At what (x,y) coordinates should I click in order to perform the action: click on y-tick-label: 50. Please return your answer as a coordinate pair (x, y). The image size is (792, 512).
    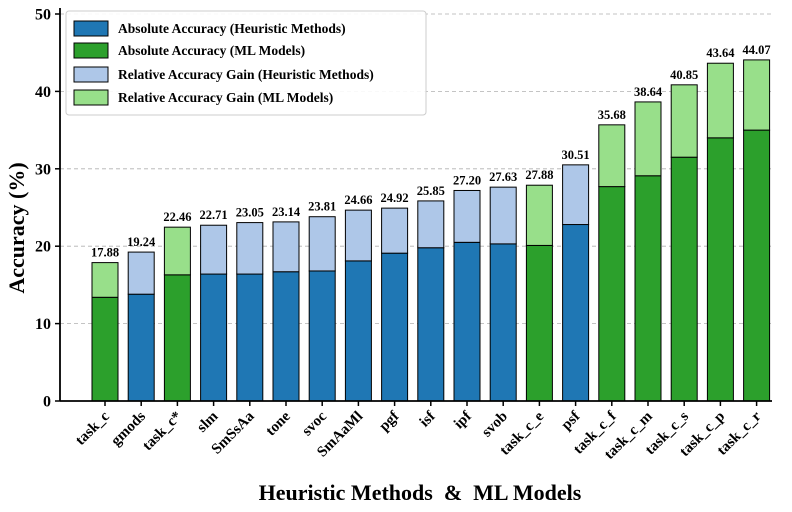
    Looking at the image, I should click on (43, 15).